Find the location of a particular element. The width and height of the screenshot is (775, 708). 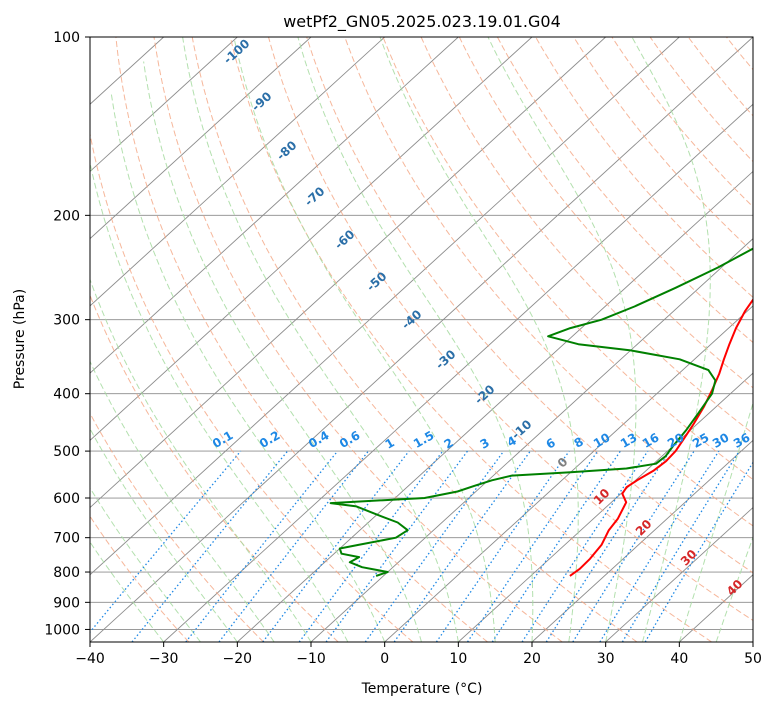

mixing-ratio-label: 0.6 is located at coordinates (349, 439).